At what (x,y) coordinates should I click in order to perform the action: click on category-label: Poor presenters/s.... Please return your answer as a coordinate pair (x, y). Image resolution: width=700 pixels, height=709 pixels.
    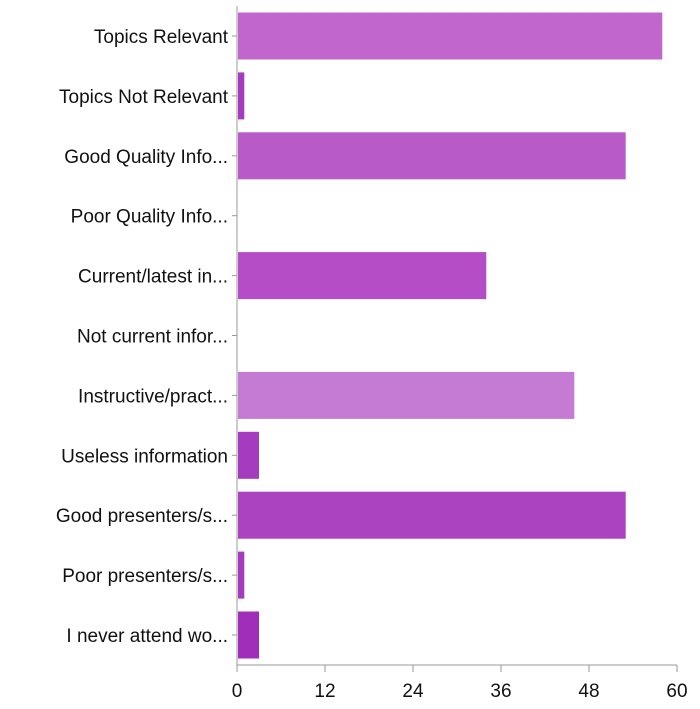
    Looking at the image, I should click on (145, 576).